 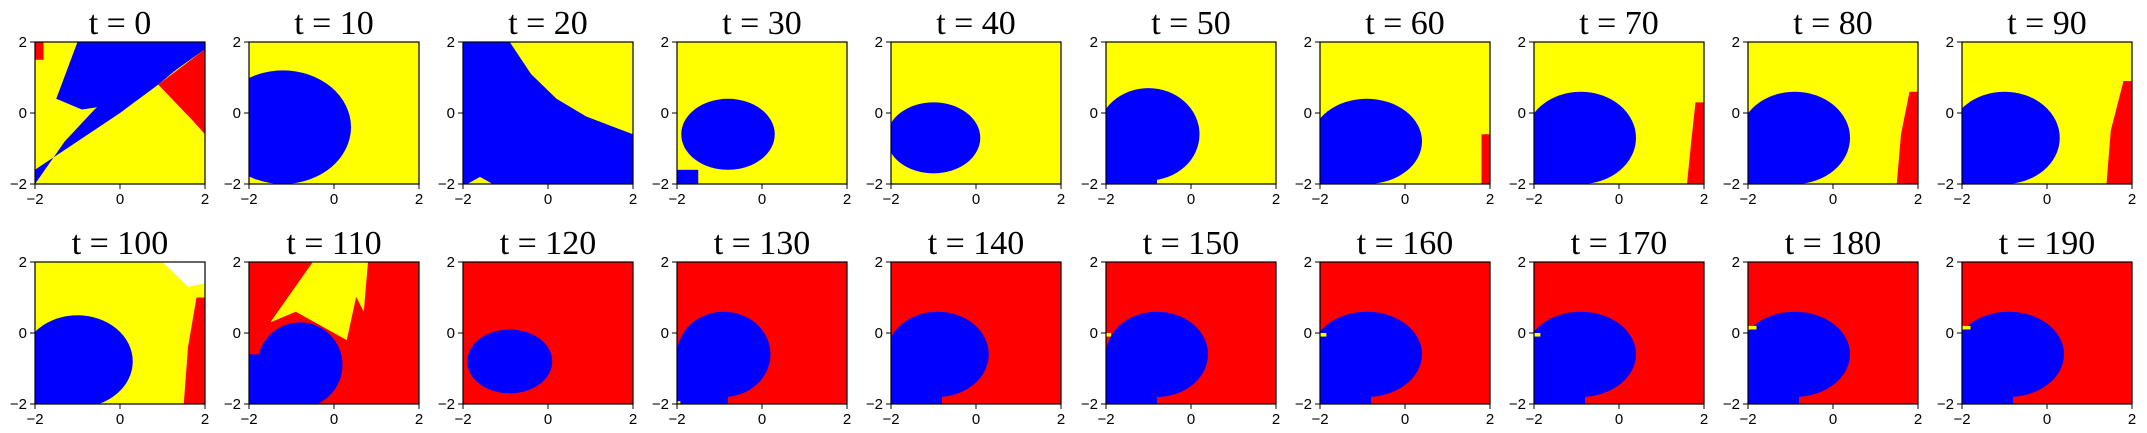 What do you see at coordinates (1405, 23) in the screenshot?
I see `panel-title: t = 60` at bounding box center [1405, 23].